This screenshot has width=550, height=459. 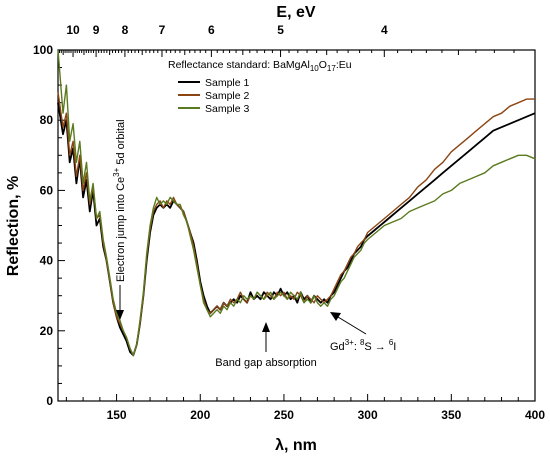 What do you see at coordinates (363, 345) in the screenshot?
I see `gd-label: Gd3+: 8S → 6I` at bounding box center [363, 345].